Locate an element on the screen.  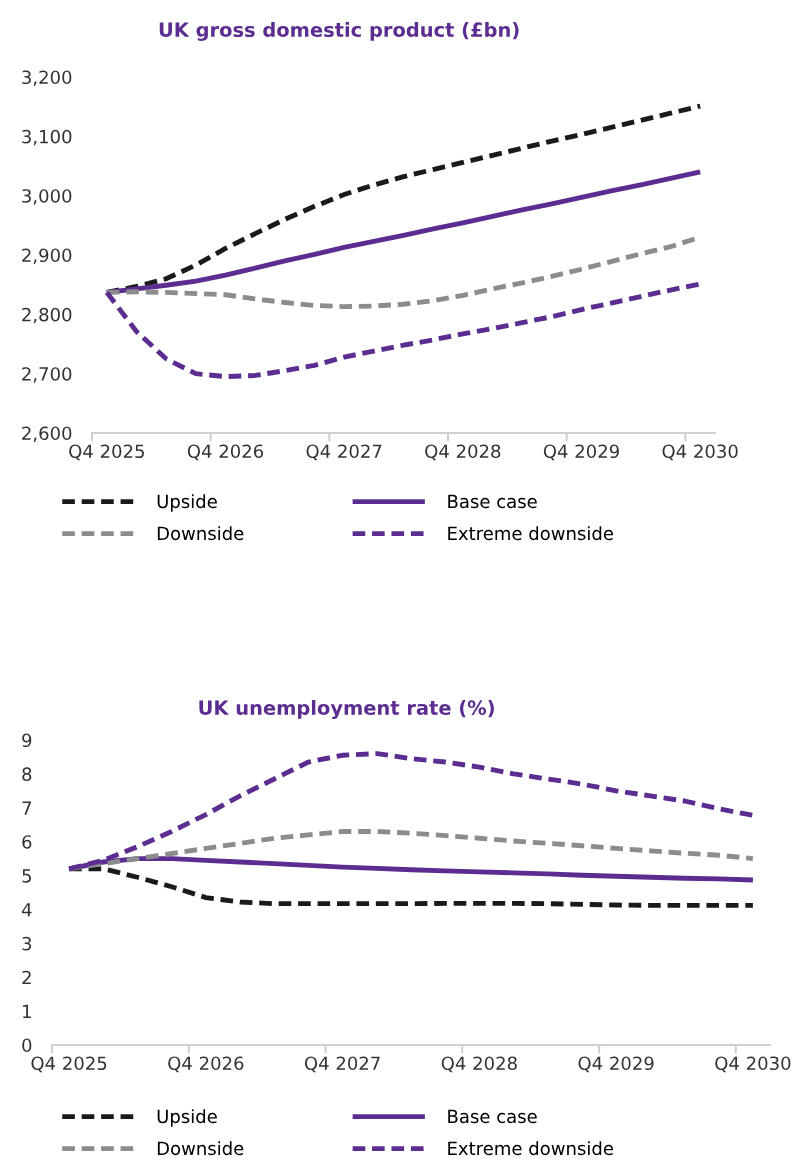
y-tick-label: 9 is located at coordinates (27, 740).